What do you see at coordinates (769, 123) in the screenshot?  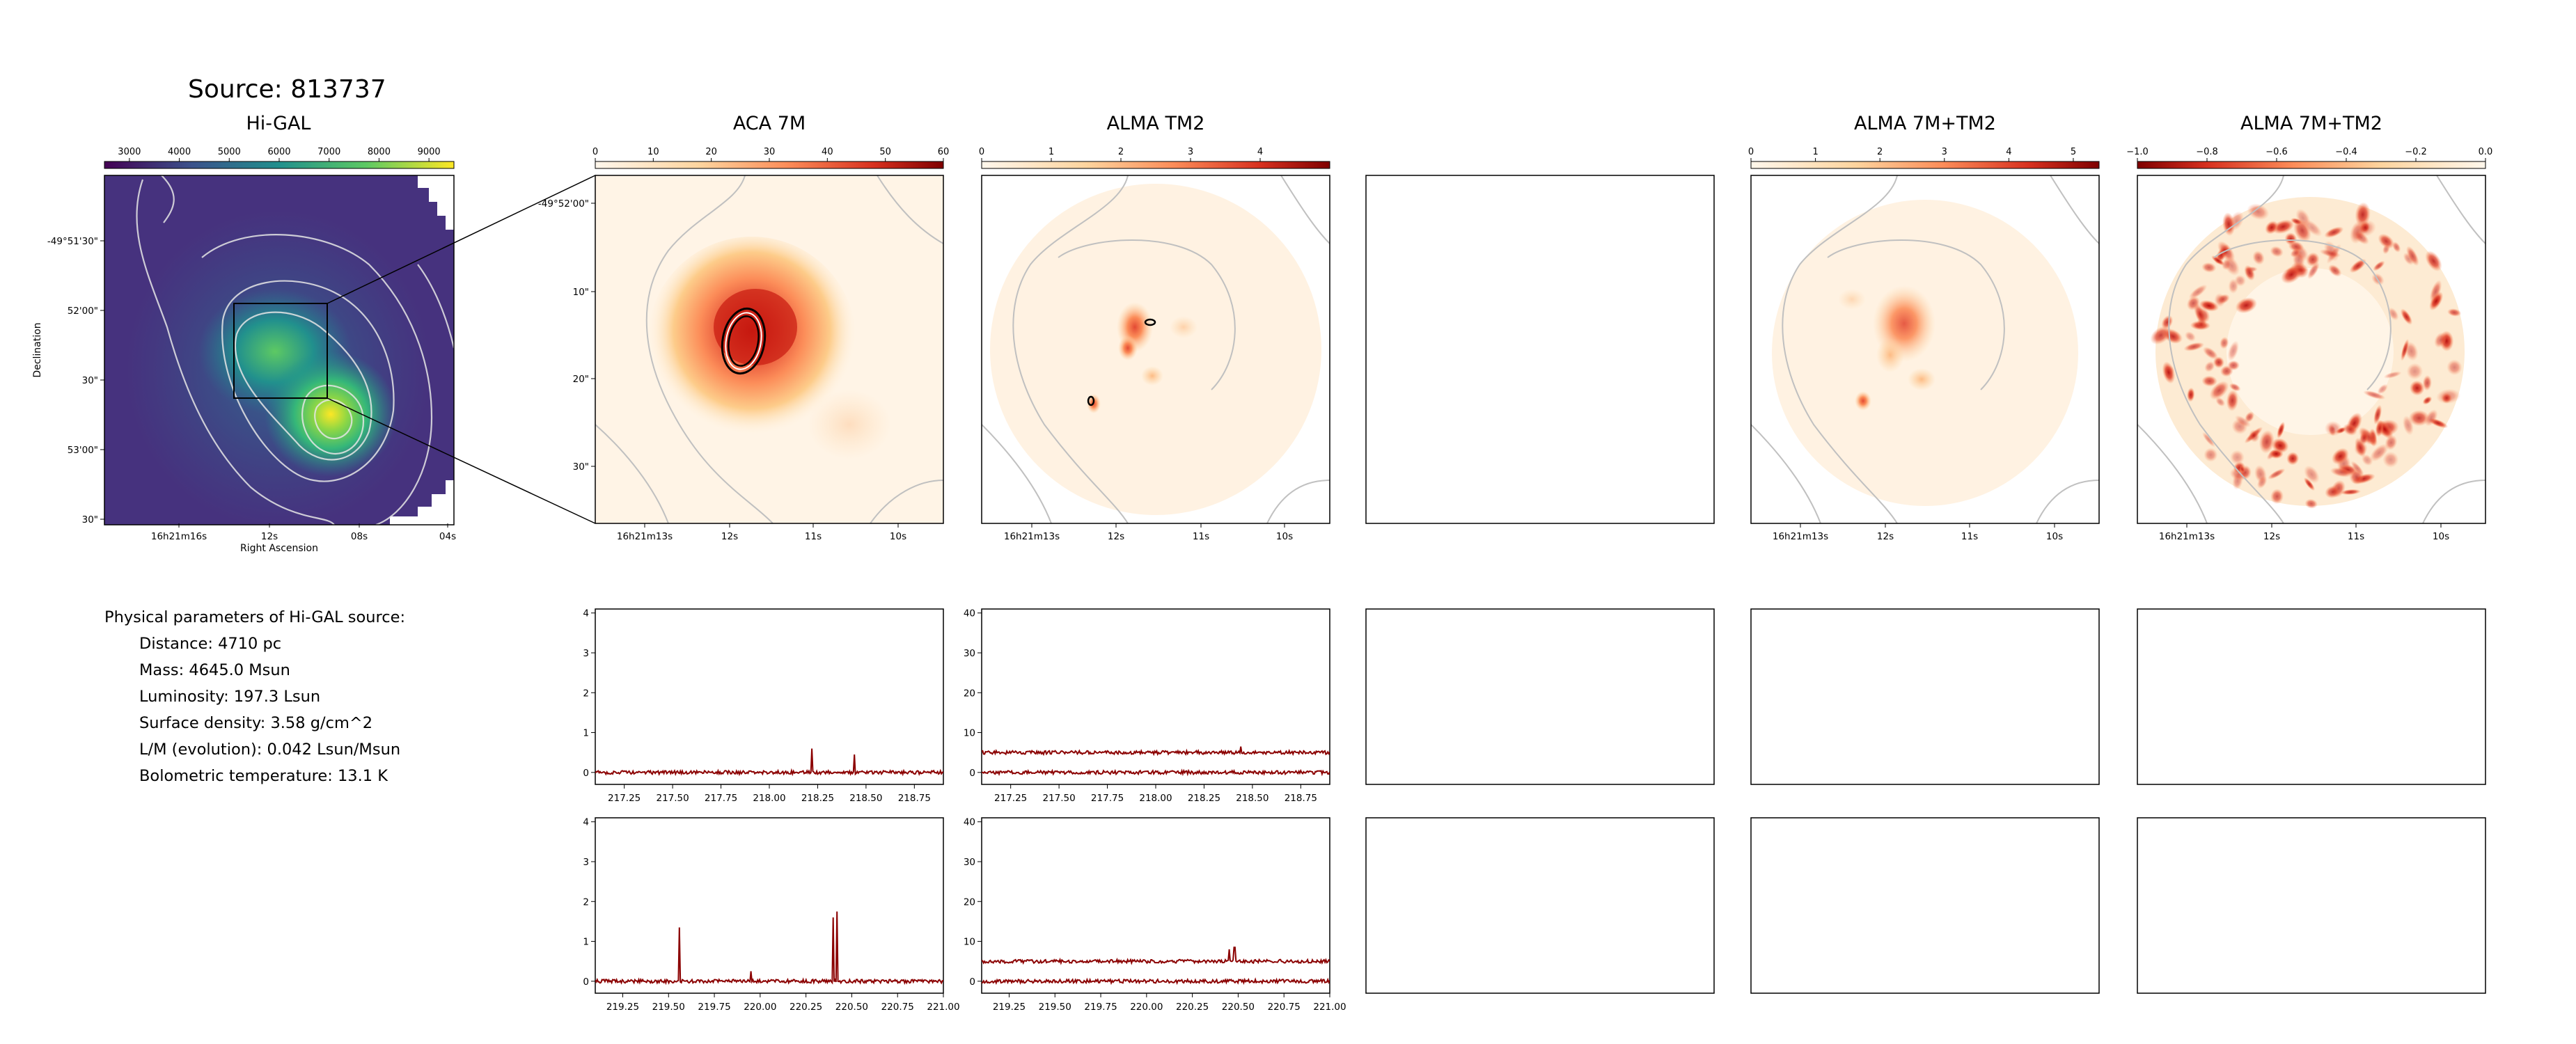 I see `aca7m-panel-title: ACA 7M` at bounding box center [769, 123].